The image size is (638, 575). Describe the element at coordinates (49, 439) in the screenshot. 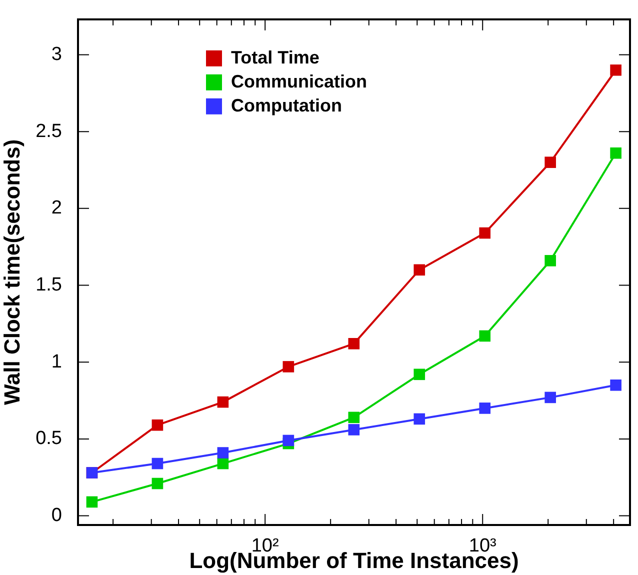

I see `y-tick-label: 0.5` at that location.